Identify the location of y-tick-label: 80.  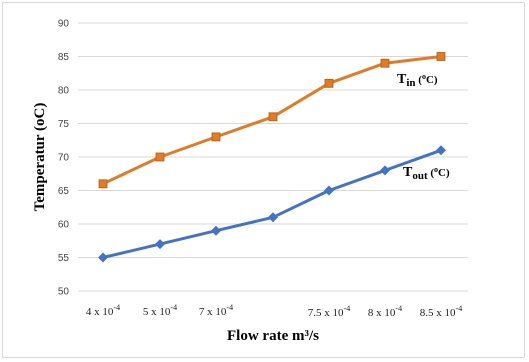
(64, 91).